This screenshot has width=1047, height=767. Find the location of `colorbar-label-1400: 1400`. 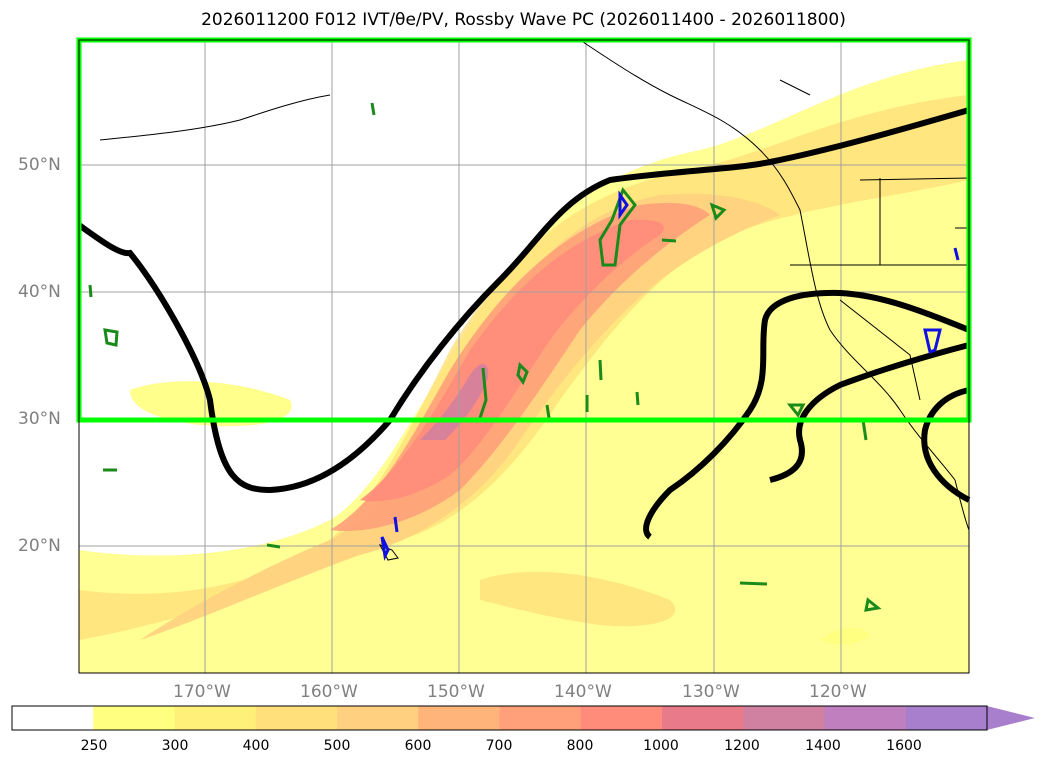

colorbar-label-1400: 1400 is located at coordinates (823, 746).